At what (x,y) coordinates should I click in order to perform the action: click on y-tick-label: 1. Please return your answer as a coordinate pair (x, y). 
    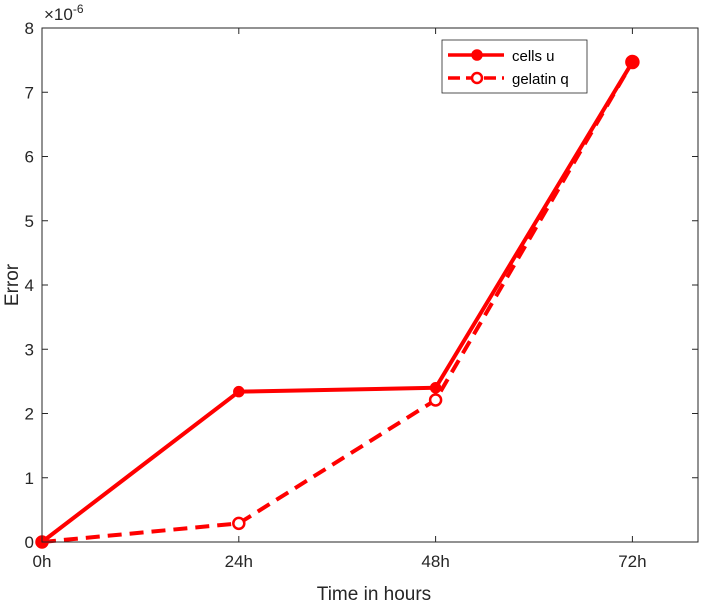
    Looking at the image, I should click on (29, 478).